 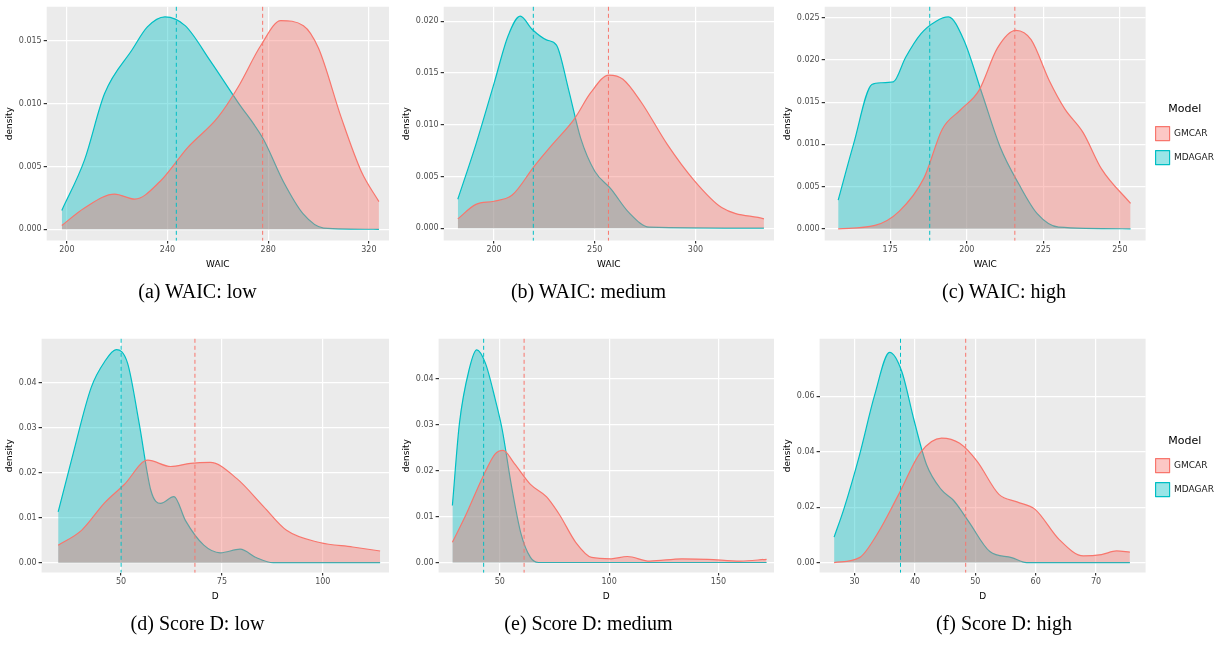 What do you see at coordinates (588, 623) in the screenshot?
I see `text: (e) Score D: medium` at bounding box center [588, 623].